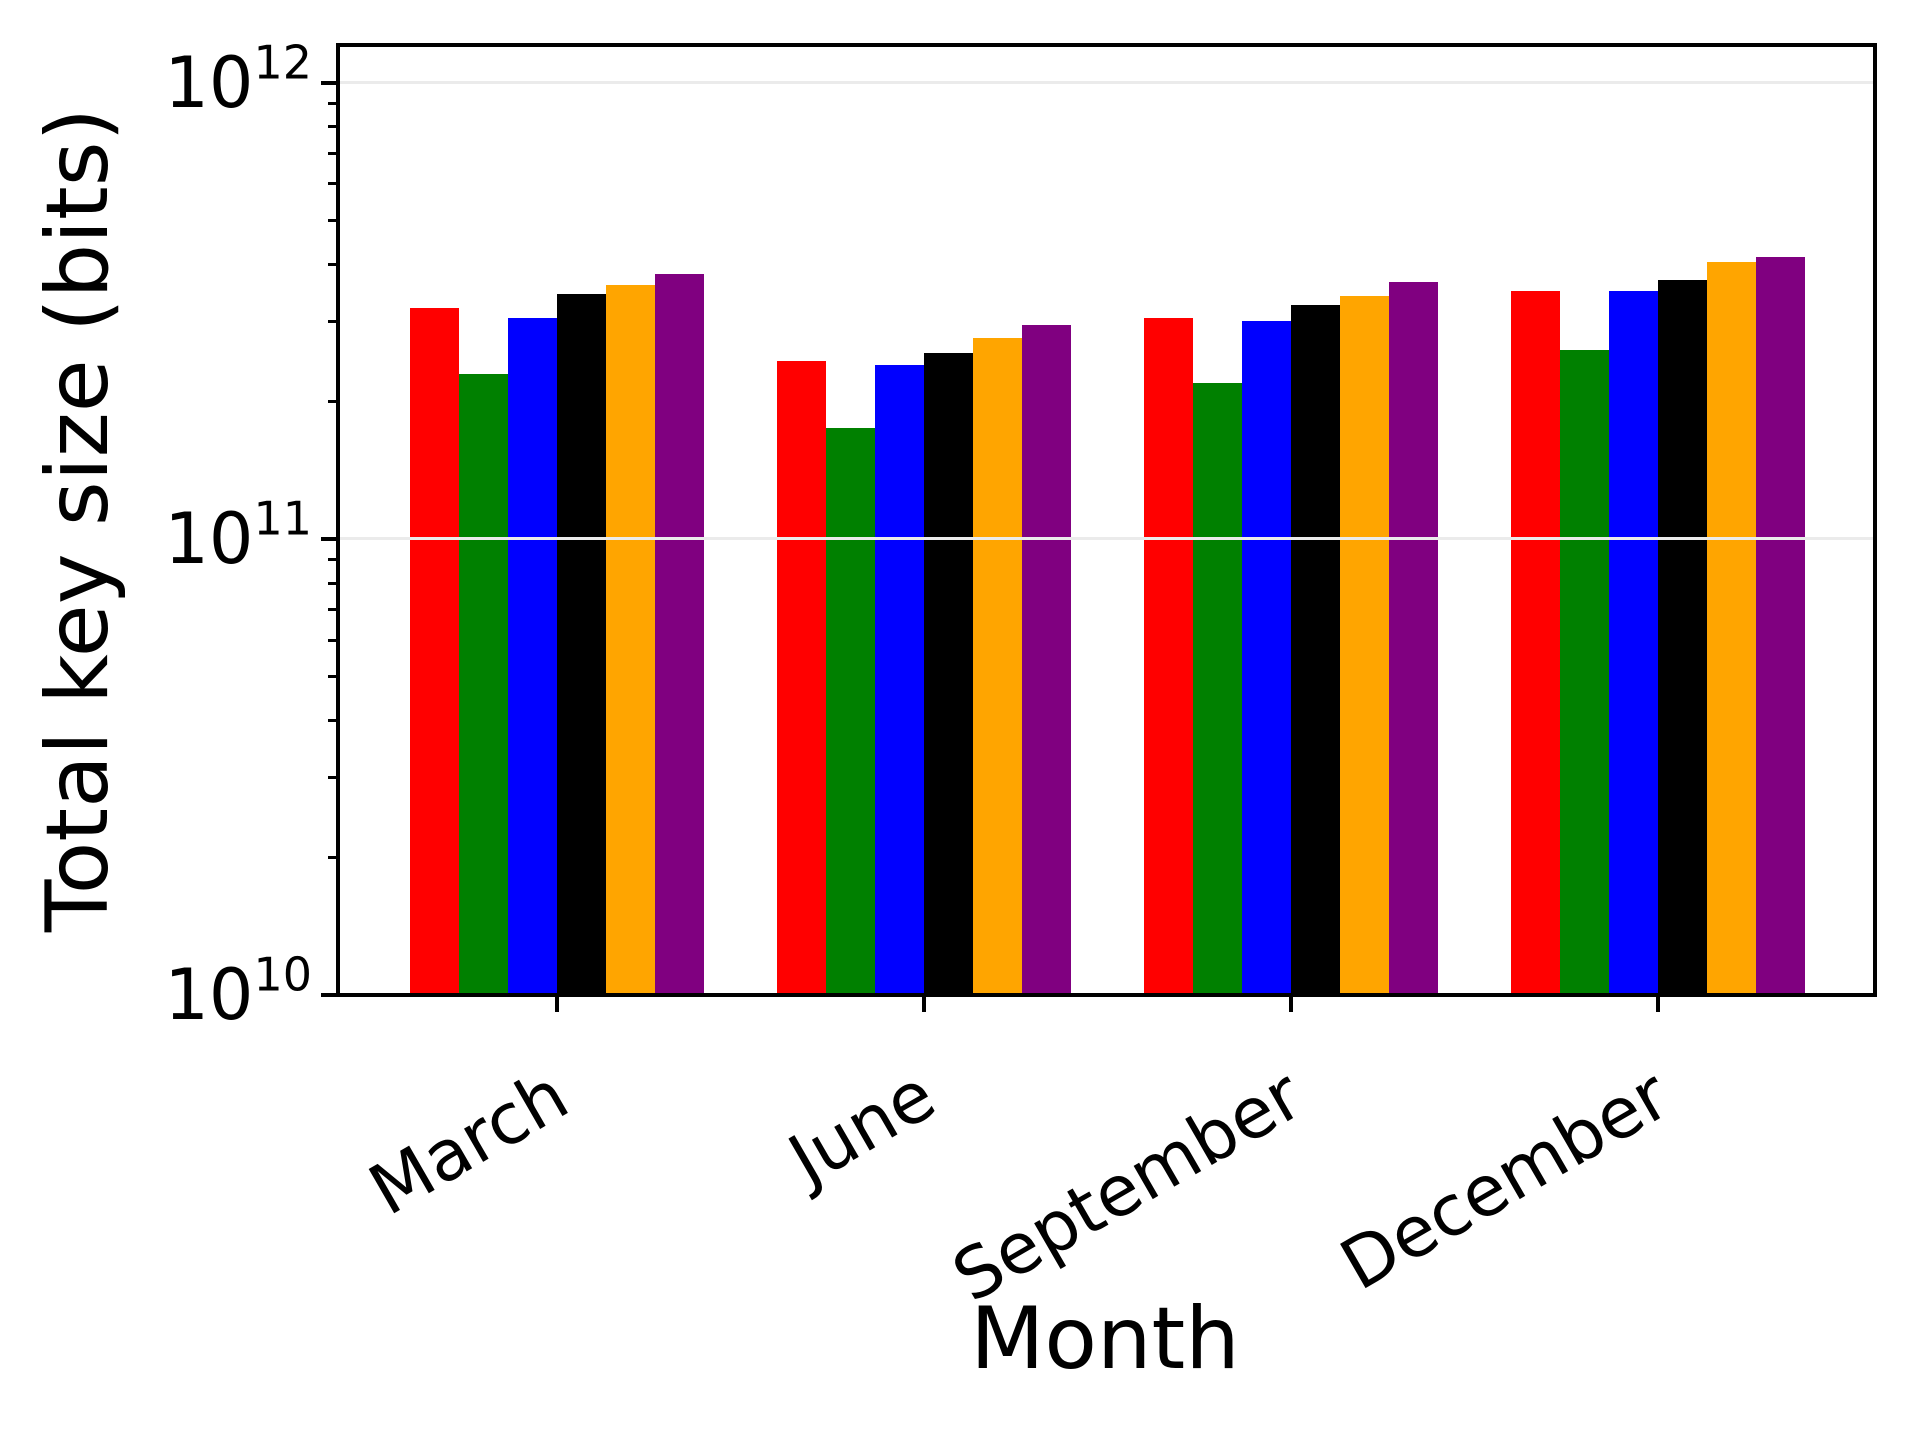 Image resolution: width=1920 pixels, height=1440 pixels. I want to click on bar-march-green, so click(483, 684).